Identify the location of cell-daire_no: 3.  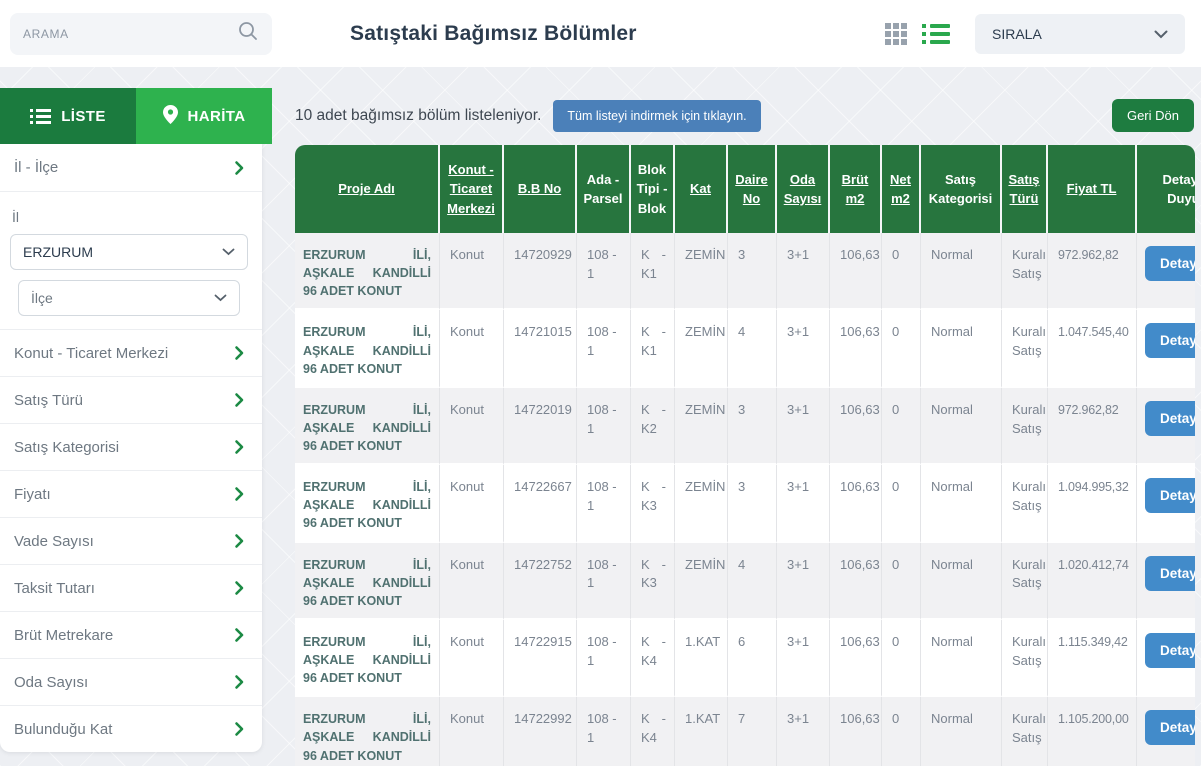
(752, 504).